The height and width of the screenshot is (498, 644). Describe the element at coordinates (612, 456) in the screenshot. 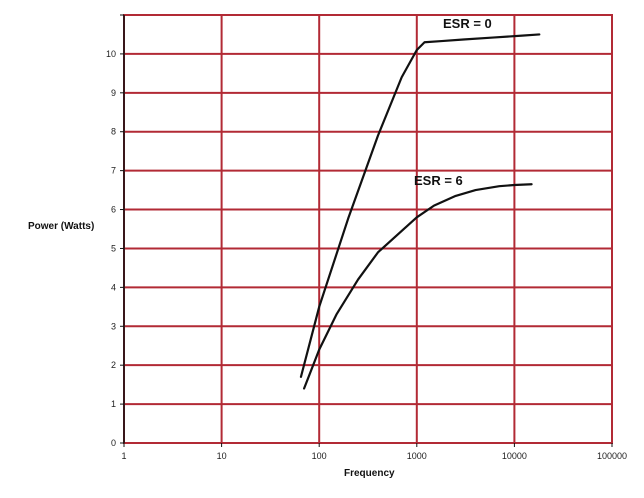

I see `x-tick-label: 100000` at that location.